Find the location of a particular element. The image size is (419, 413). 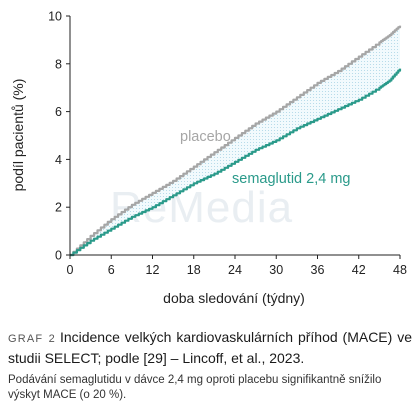

x-tick-label: 48 is located at coordinates (400, 270).